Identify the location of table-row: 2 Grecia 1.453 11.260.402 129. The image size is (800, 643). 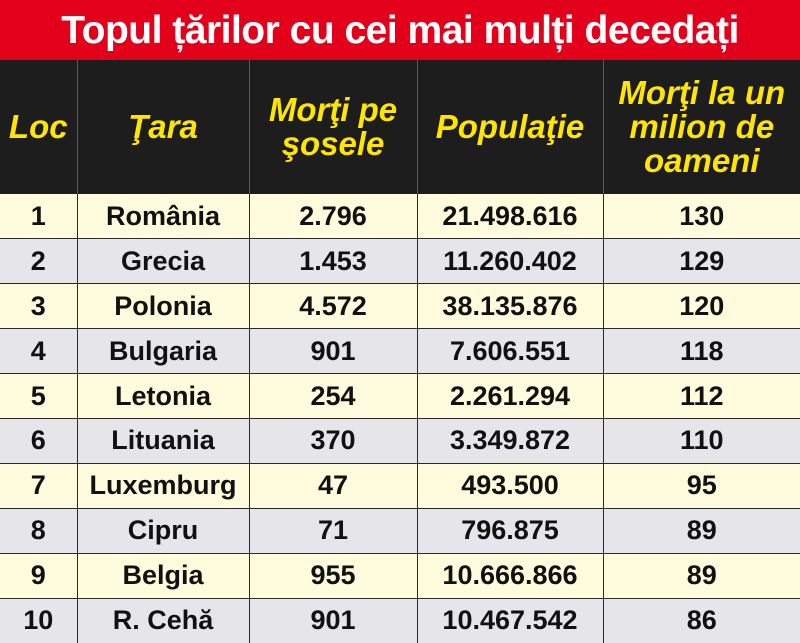
(400, 261).